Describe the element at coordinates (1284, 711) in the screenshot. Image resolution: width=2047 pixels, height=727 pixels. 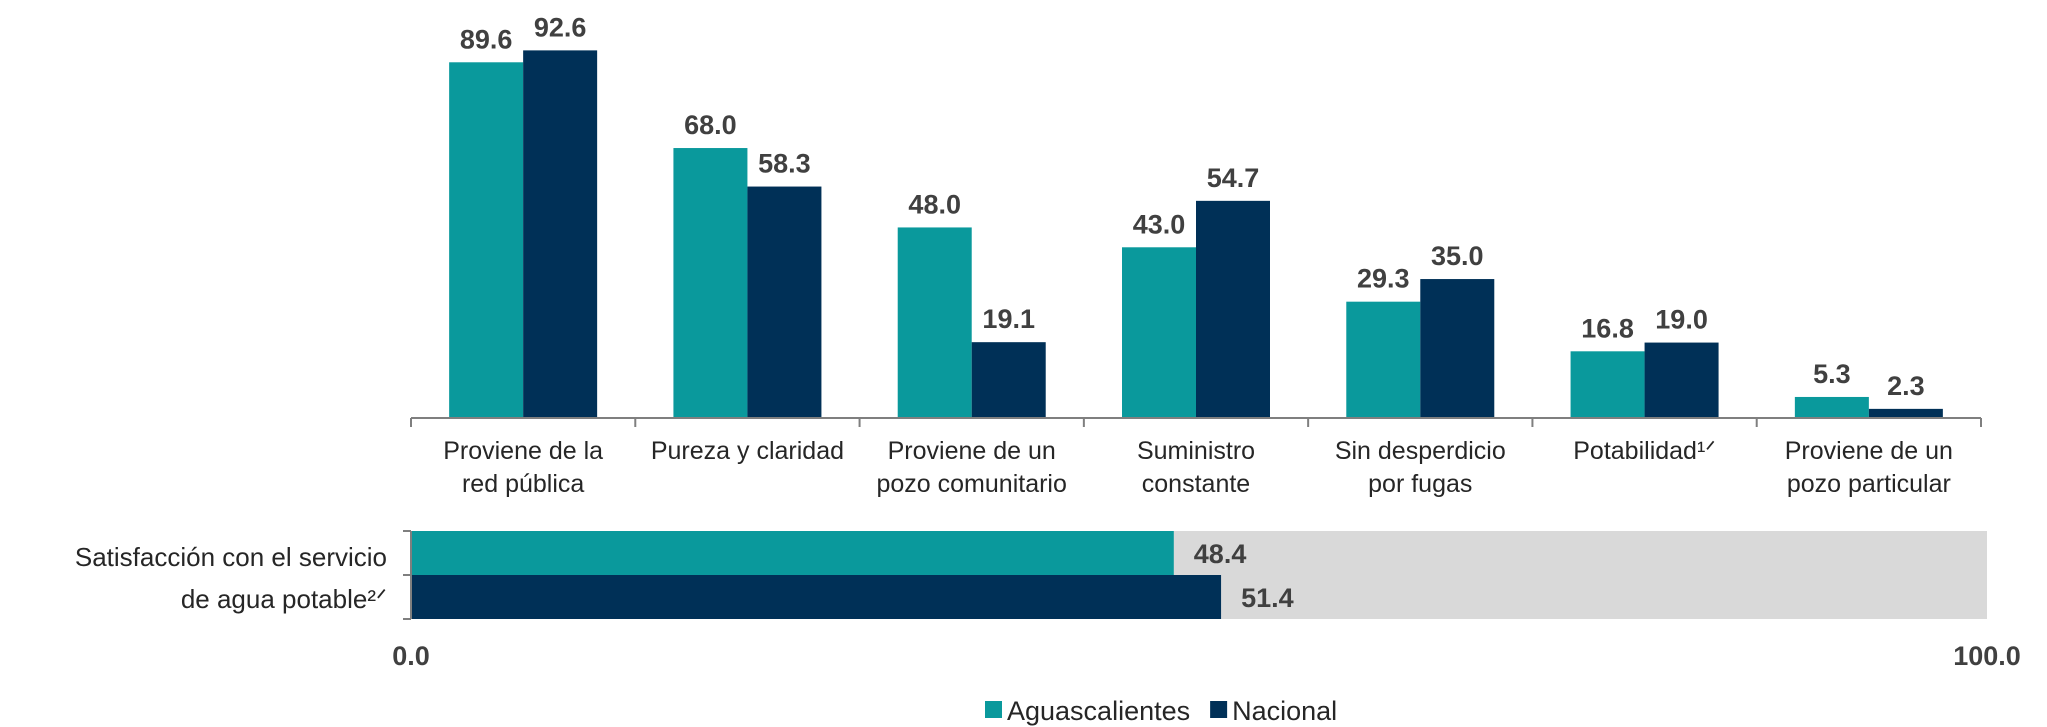
I see `legend-label: Nacional` at that location.